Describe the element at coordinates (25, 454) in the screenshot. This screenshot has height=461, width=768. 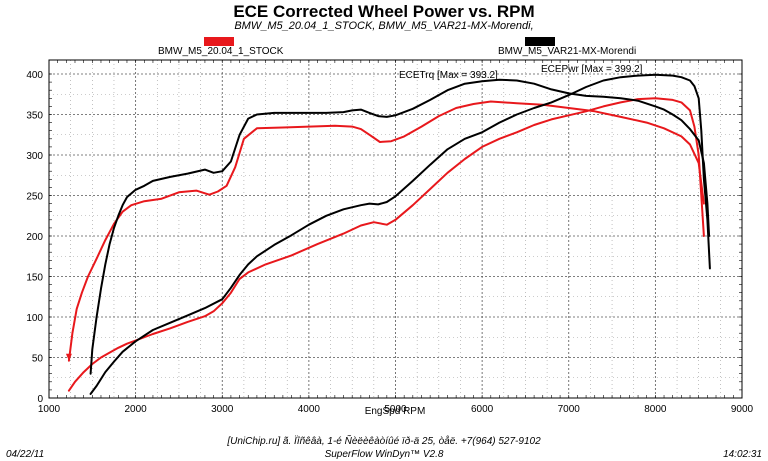
I see `footer-date: 04/22/11` at that location.